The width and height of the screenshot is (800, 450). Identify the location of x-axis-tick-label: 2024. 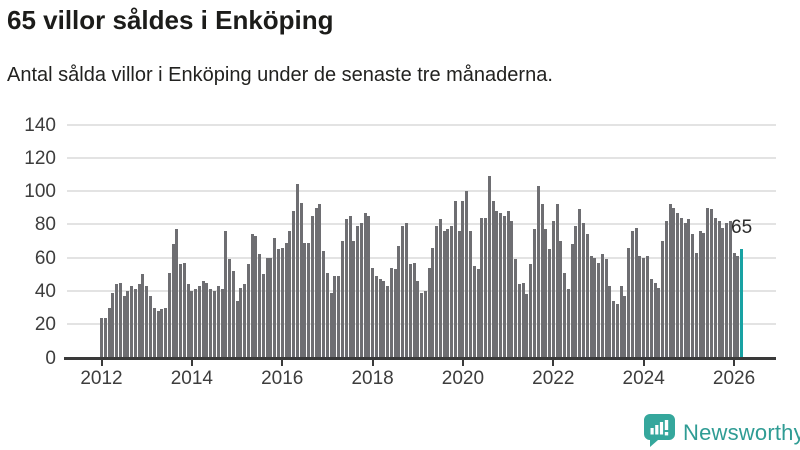
(643, 378).